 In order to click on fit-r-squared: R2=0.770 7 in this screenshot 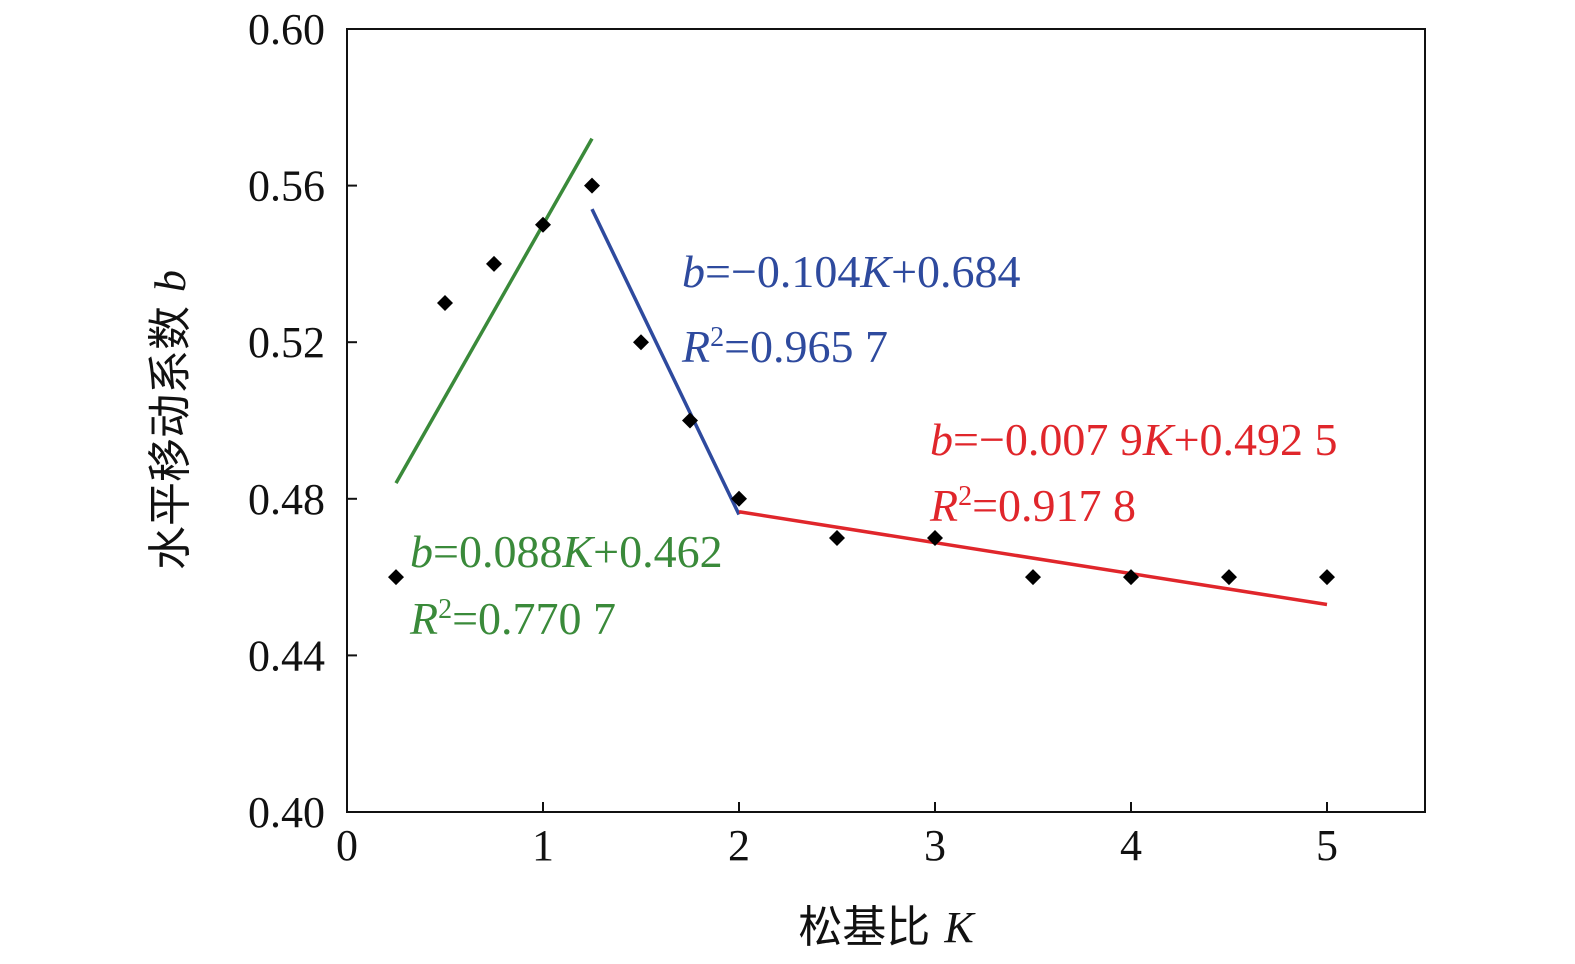, I will do `click(512, 618)`.